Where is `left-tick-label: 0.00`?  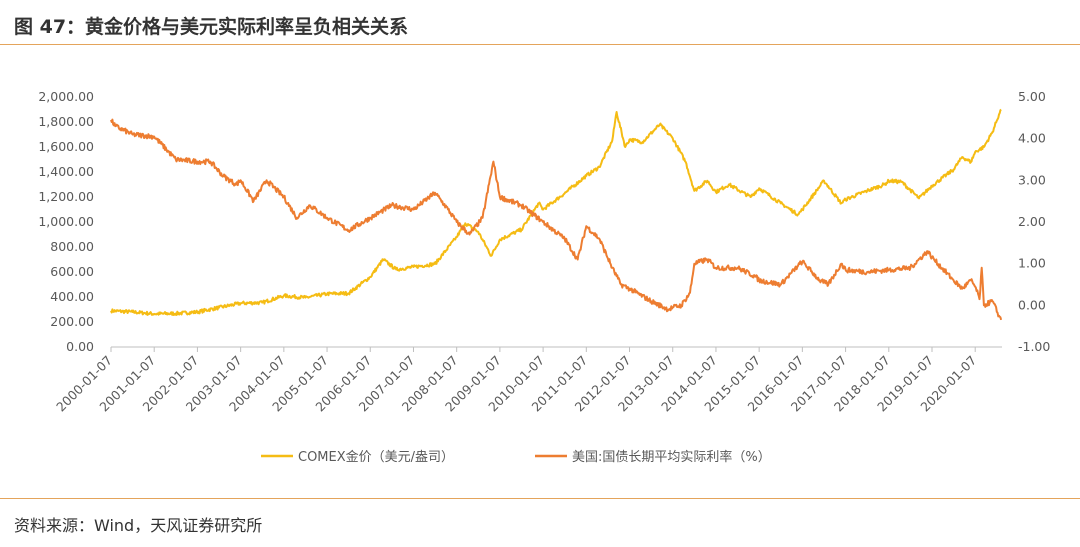 left-tick-label: 0.00 is located at coordinates (80, 346).